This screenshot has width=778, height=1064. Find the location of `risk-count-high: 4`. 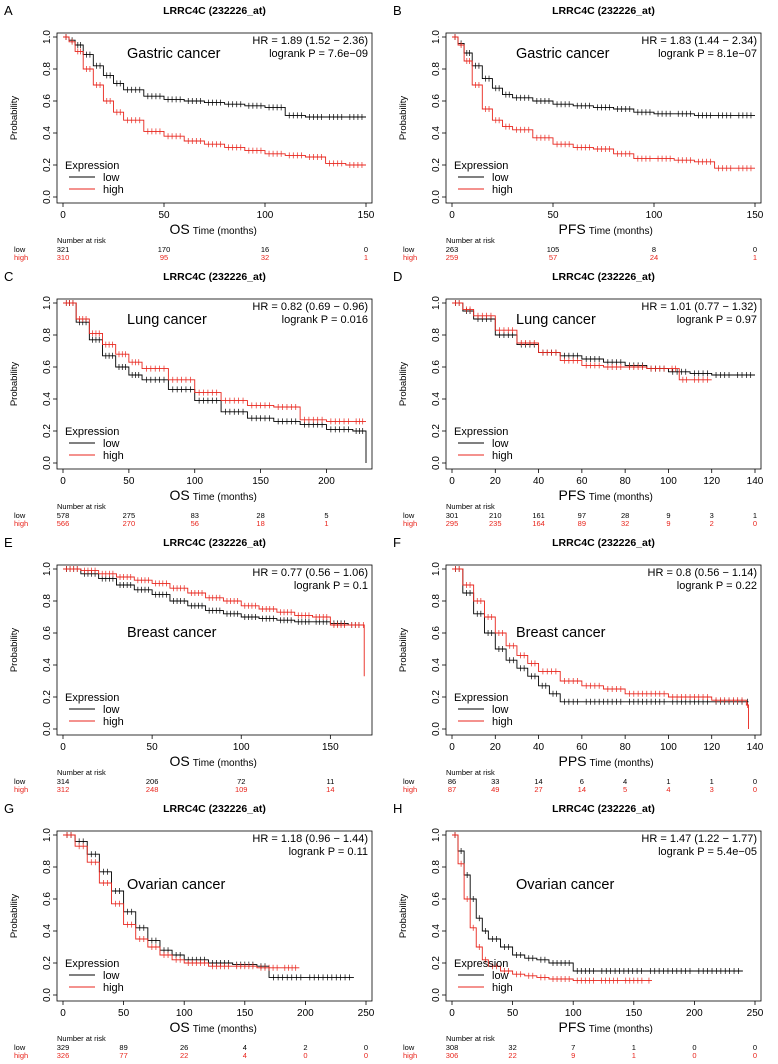

risk-count-high: 4 is located at coordinates (668, 789).